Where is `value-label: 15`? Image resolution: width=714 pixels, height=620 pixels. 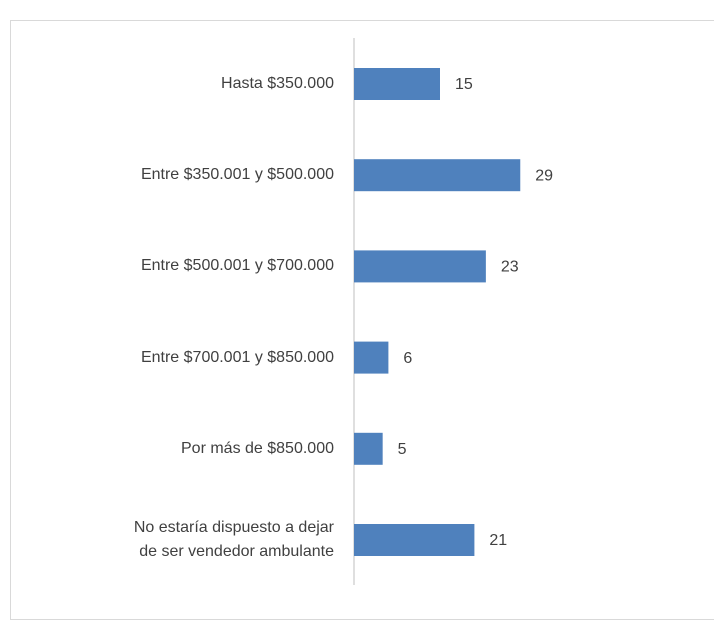 value-label: 15 is located at coordinates (464, 84).